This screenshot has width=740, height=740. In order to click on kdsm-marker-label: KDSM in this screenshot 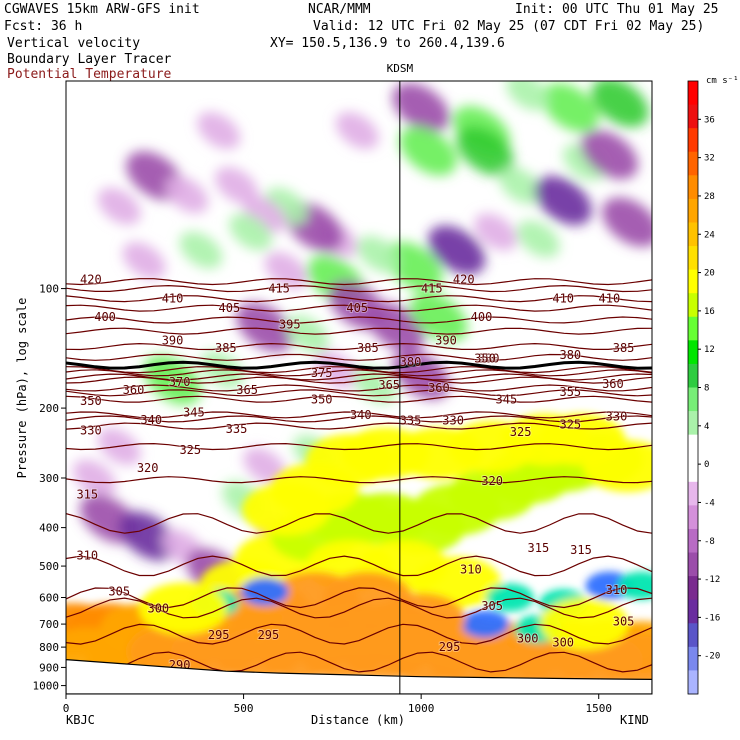, I will do `click(400, 68)`.